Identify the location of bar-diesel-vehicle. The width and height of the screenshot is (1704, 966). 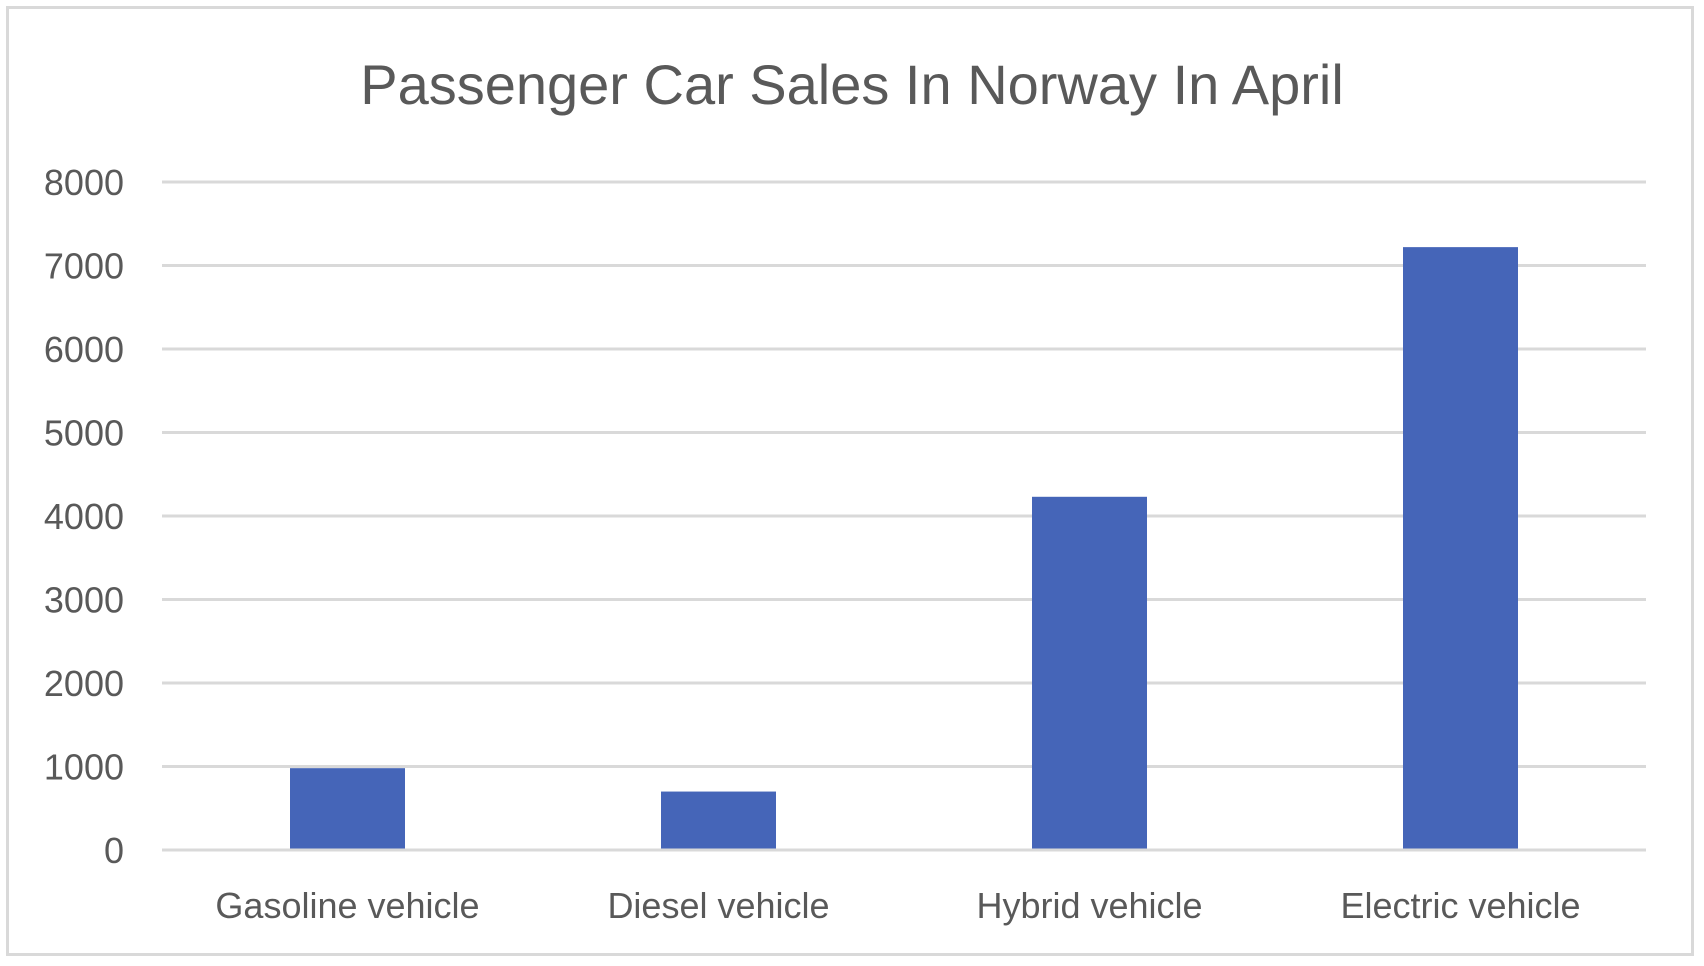
(718, 820).